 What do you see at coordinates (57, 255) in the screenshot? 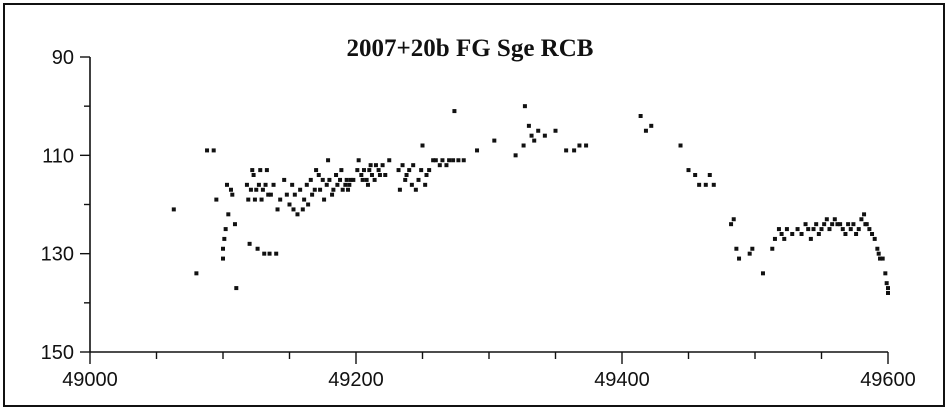
I see `y-tick-label: 130` at bounding box center [57, 255].